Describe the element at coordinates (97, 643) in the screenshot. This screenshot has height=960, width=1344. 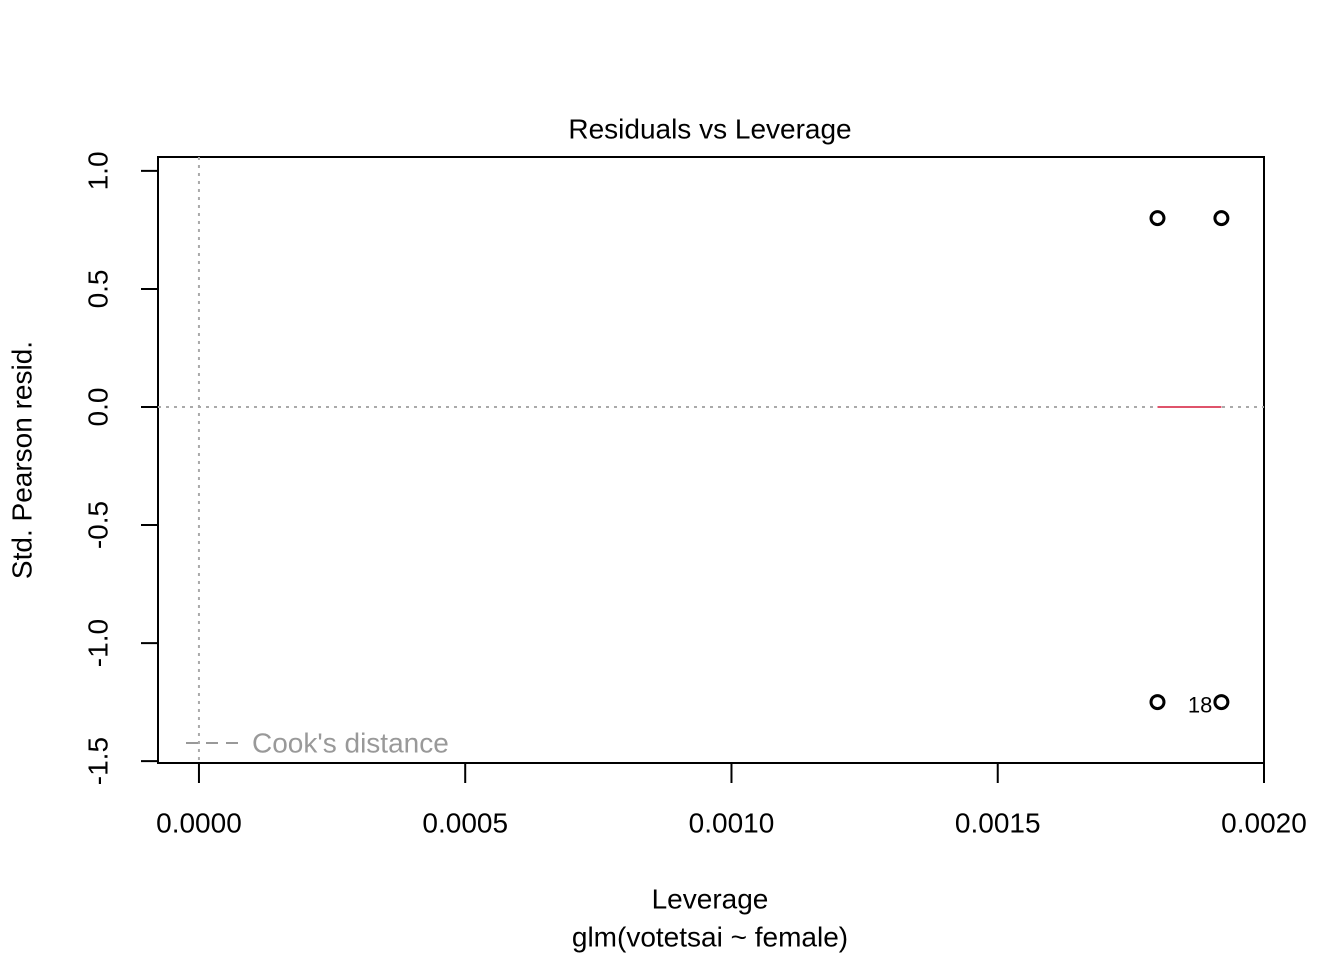
I see `y-tick-label: -1.0` at that location.